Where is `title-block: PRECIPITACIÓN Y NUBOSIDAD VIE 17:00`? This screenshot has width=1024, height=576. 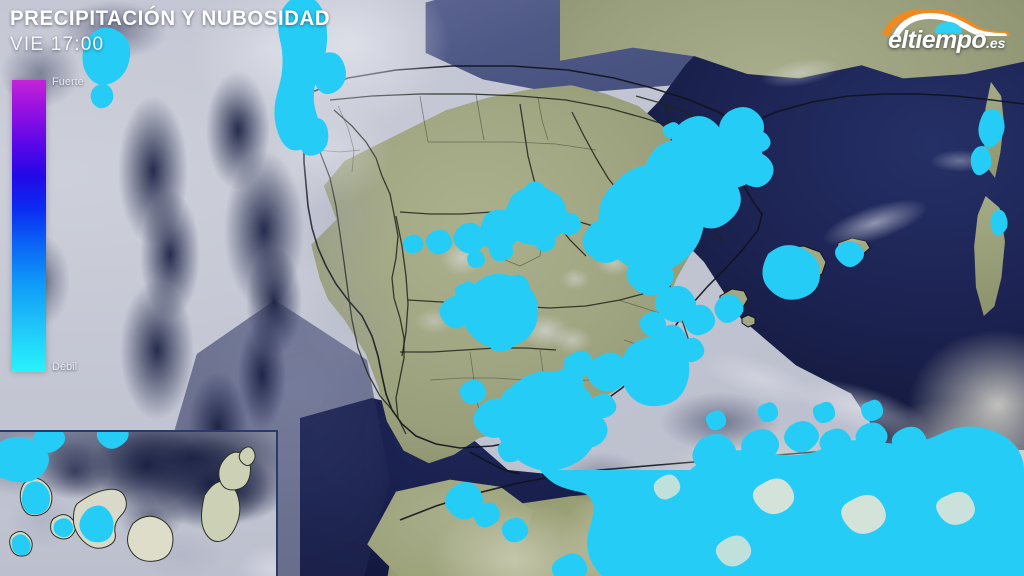
title-block: PRECIPITACIÓN Y NUBOSIDAD VIE 17:00 is located at coordinates (175, 31).